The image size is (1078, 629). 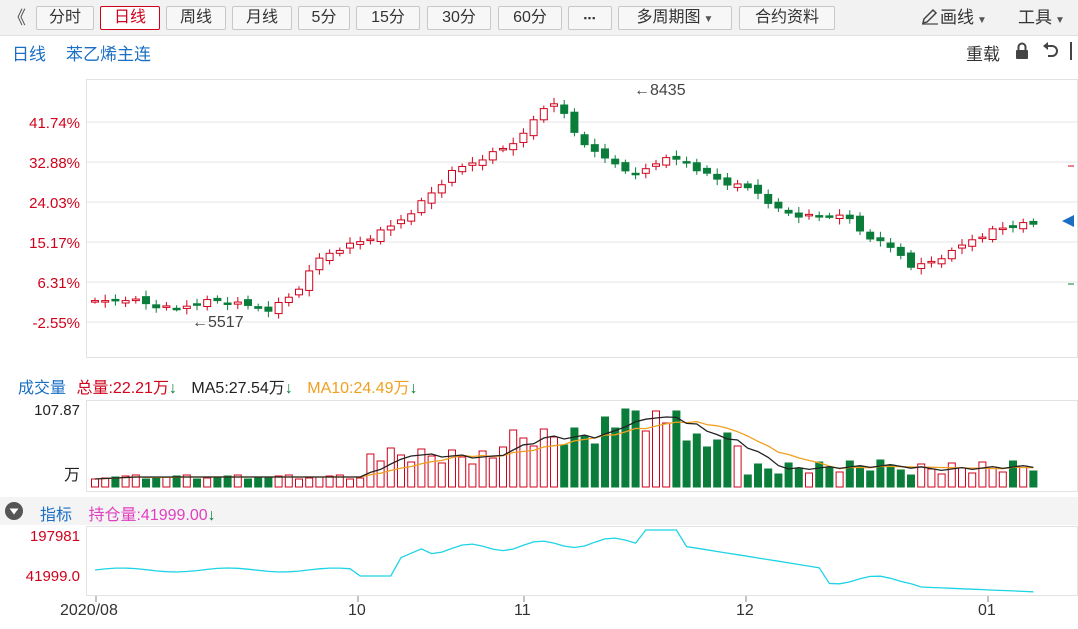 I want to click on current-price-marker-icon, so click(x=1068, y=221).